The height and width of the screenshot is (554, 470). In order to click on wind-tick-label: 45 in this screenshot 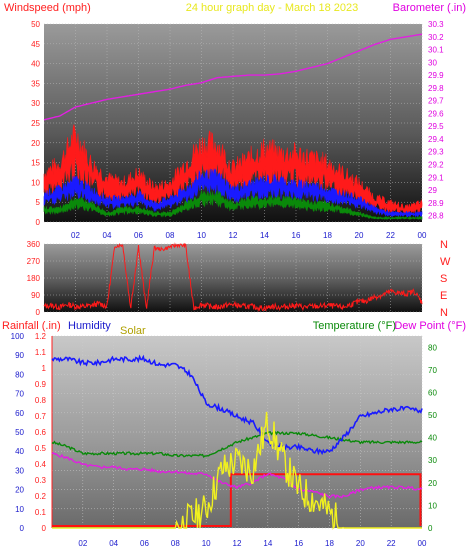, I will do `click(35, 44)`.